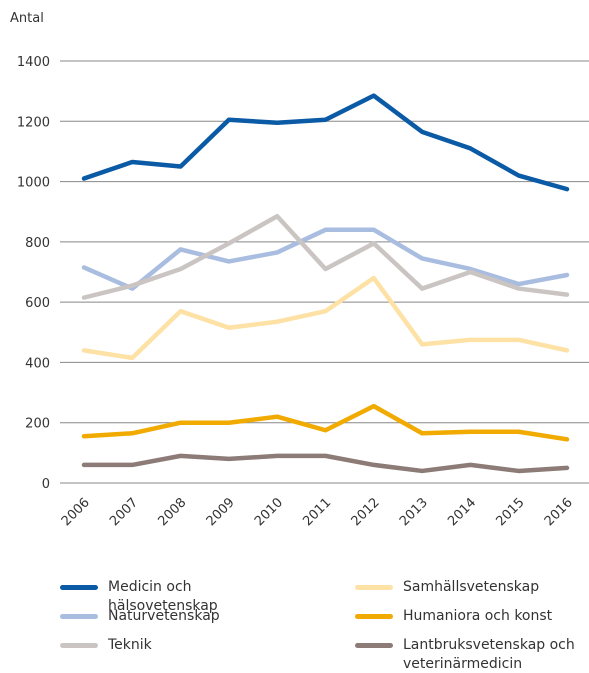 The height and width of the screenshot is (673, 589). I want to click on x-tick-label: 2006, so click(76, 512).